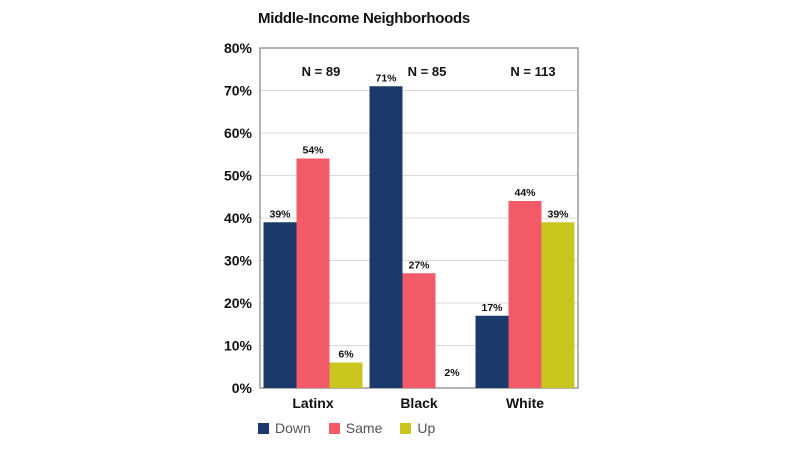 The image size is (800, 450). I want to click on data-label: 2%, so click(452, 373).